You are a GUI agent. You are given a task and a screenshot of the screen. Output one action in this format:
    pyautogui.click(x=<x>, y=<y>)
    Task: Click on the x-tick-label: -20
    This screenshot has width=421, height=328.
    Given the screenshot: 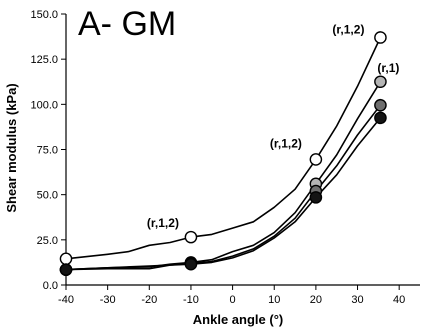 What is the action you would take?
    pyautogui.click(x=149, y=300)
    